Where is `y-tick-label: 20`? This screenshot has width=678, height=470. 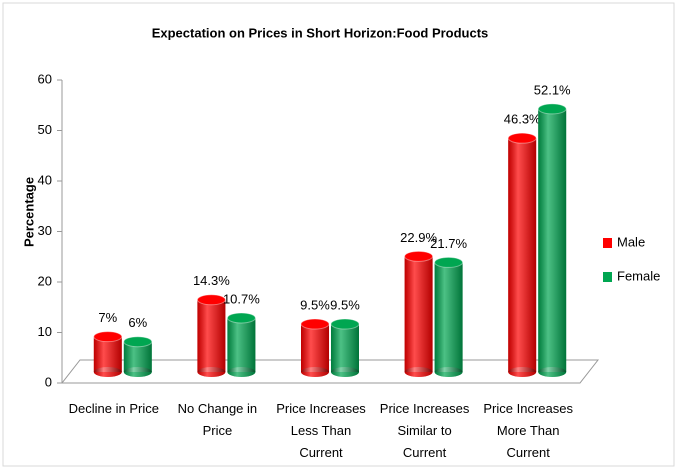
y-tick-label: 20 is located at coordinates (45, 280).